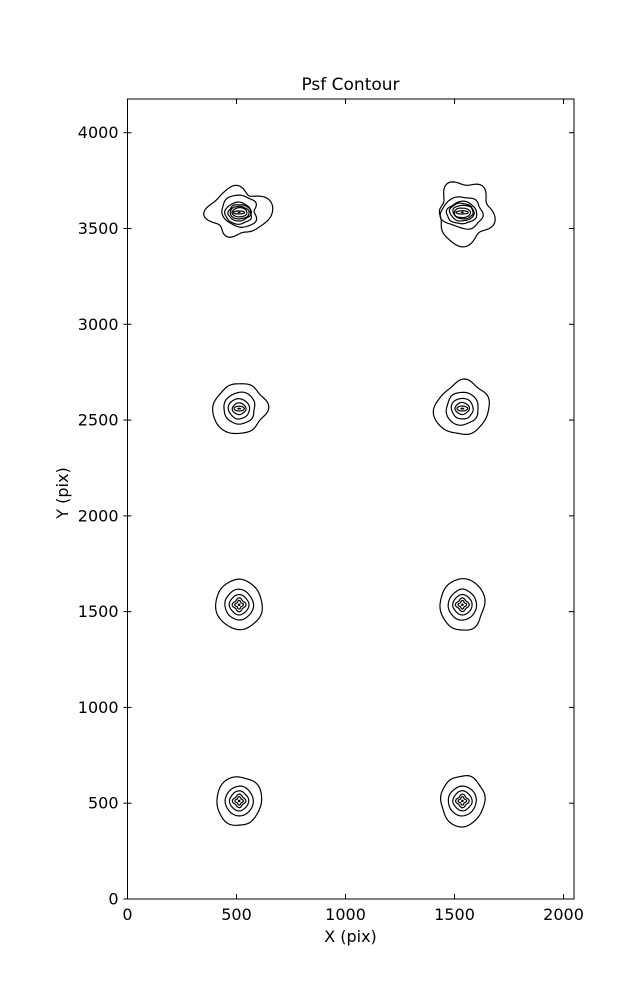  I want to click on x-axis-label: X (pix), so click(350, 936).